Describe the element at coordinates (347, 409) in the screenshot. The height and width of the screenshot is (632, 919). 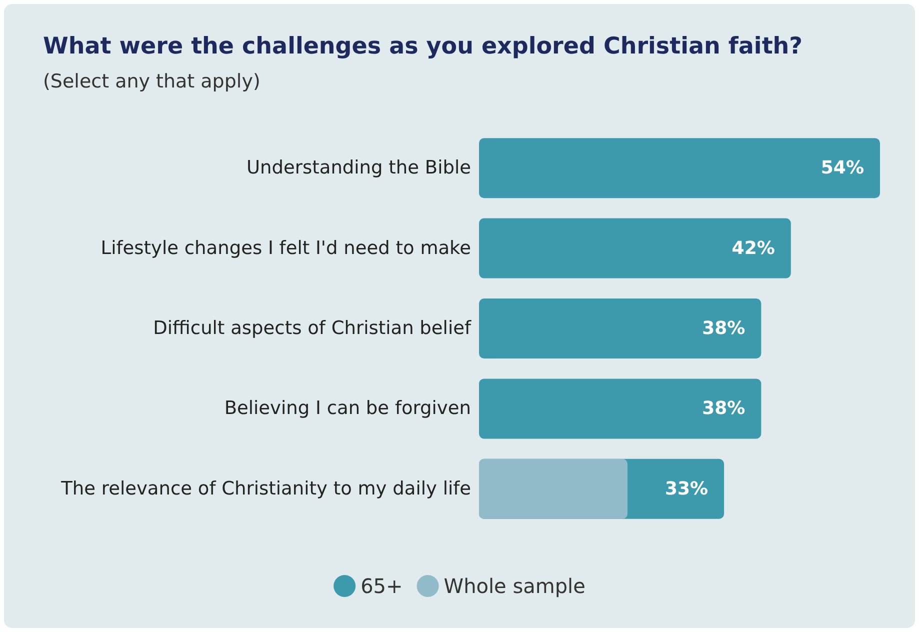
I see `y-tick-label: Believing I can be forgiven` at that location.